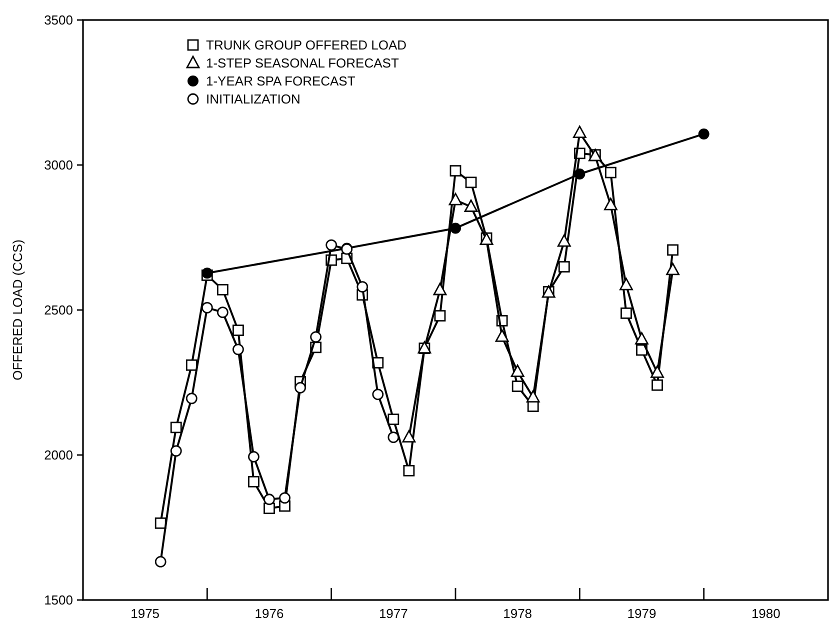 The height and width of the screenshot is (618, 831). Describe the element at coordinates (145, 612) in the screenshot. I see `x-tick-label: 1975` at that location.